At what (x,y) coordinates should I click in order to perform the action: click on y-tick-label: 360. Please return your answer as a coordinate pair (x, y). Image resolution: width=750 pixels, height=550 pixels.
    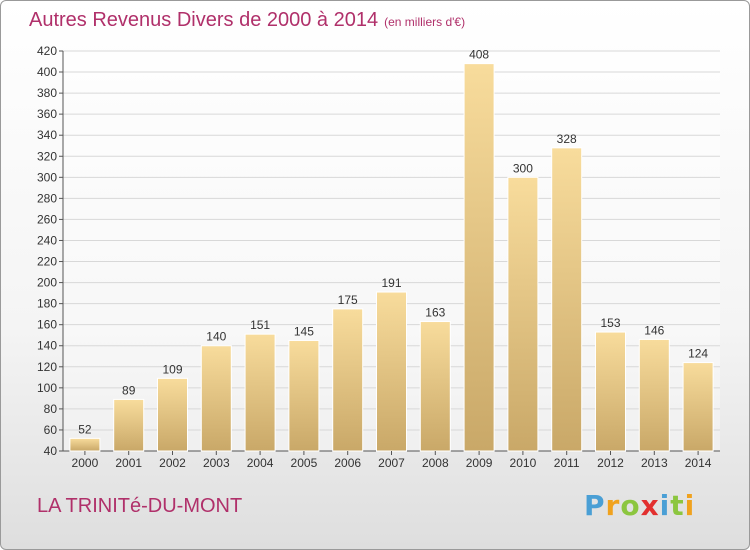
    Looking at the image, I should click on (47, 114).